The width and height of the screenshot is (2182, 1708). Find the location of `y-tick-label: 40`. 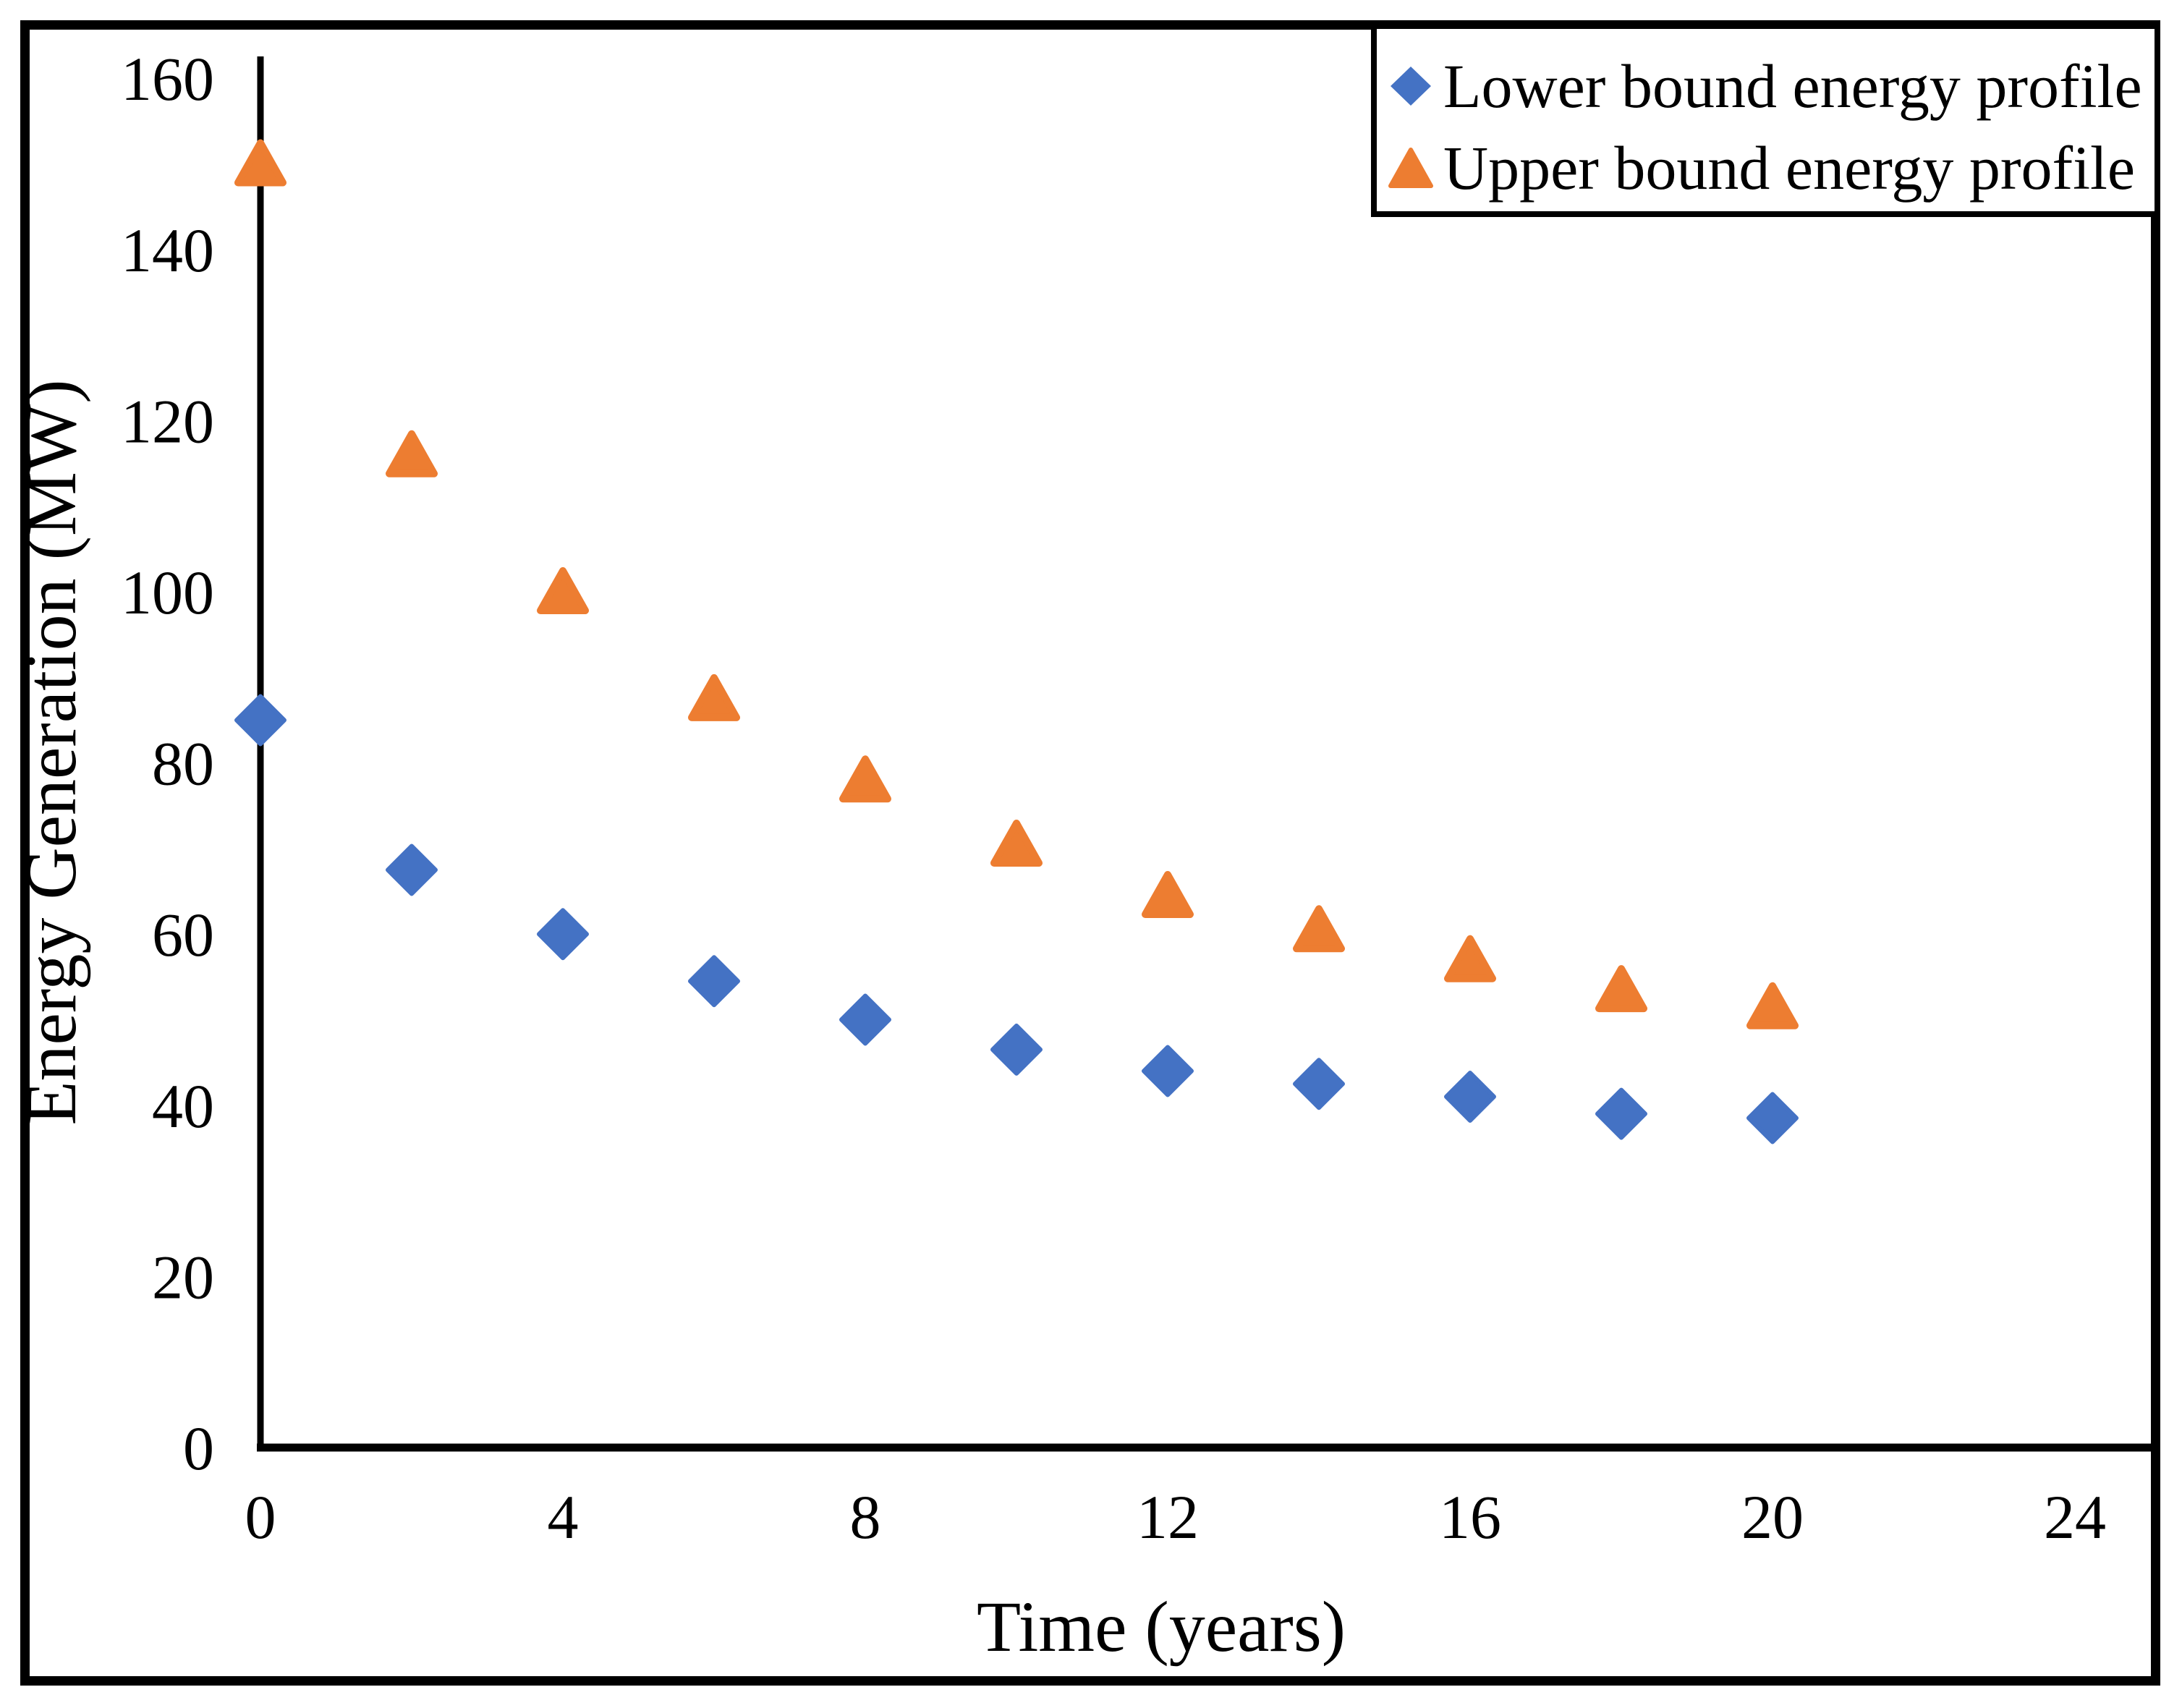

y-tick-label: 40 is located at coordinates (183, 1106).